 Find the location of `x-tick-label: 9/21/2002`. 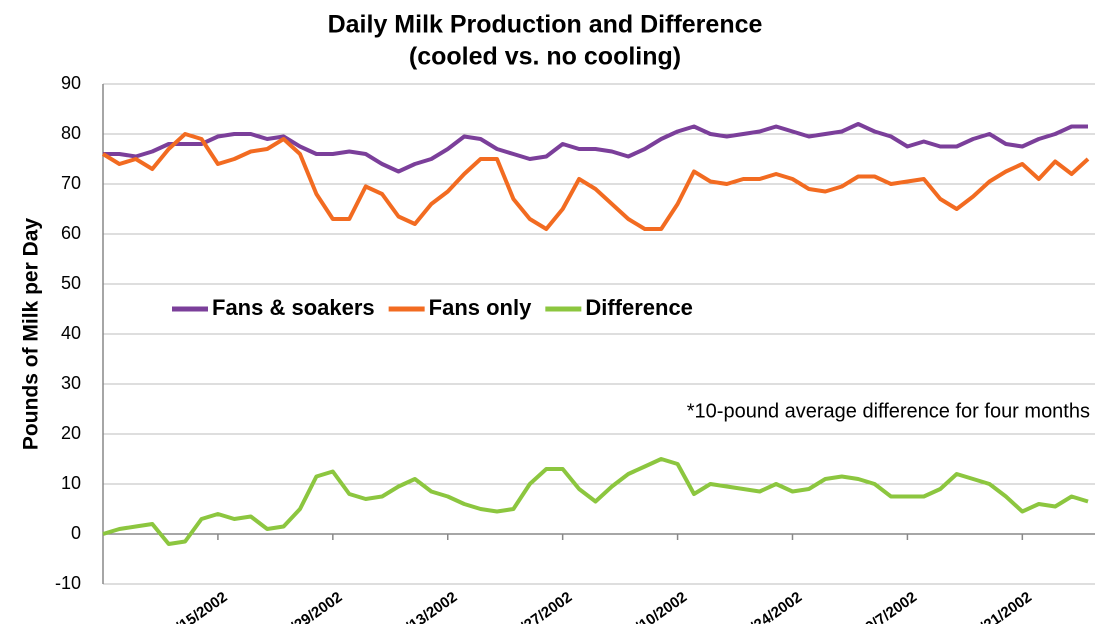

x-tick-label: 9/21/2002 is located at coordinates (1002, 606).